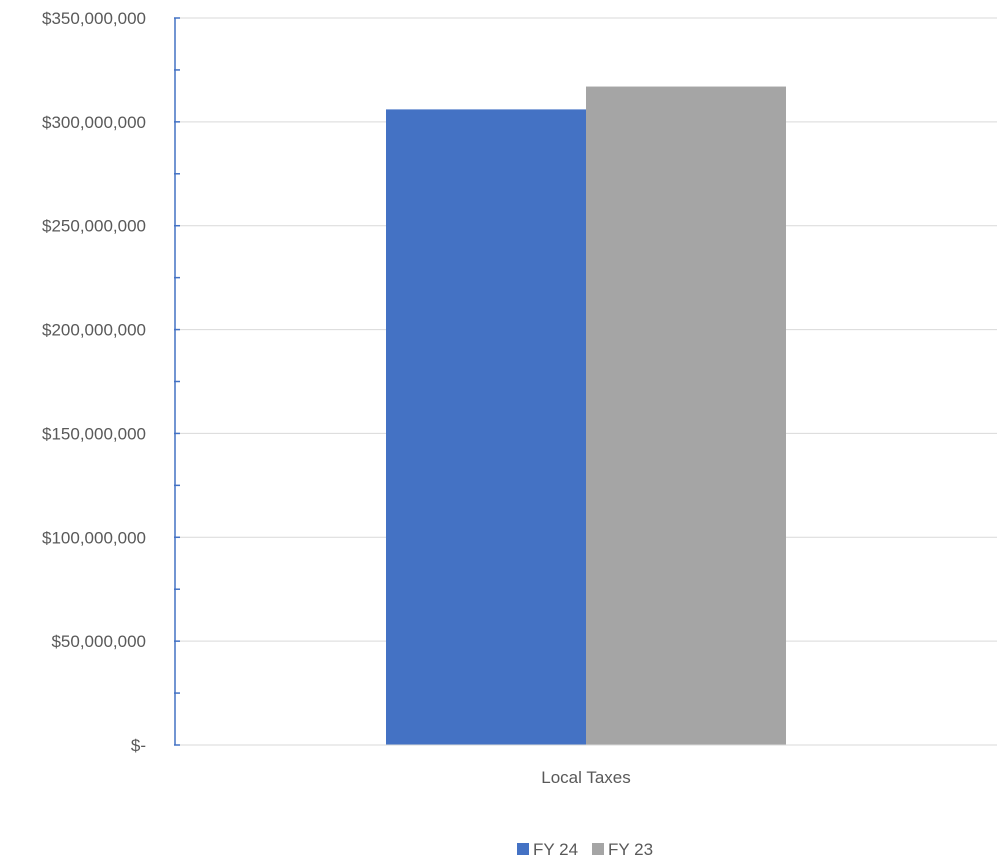 This screenshot has width=999, height=868. What do you see at coordinates (585, 849) in the screenshot?
I see `legend: FY 24 FY 23` at bounding box center [585, 849].